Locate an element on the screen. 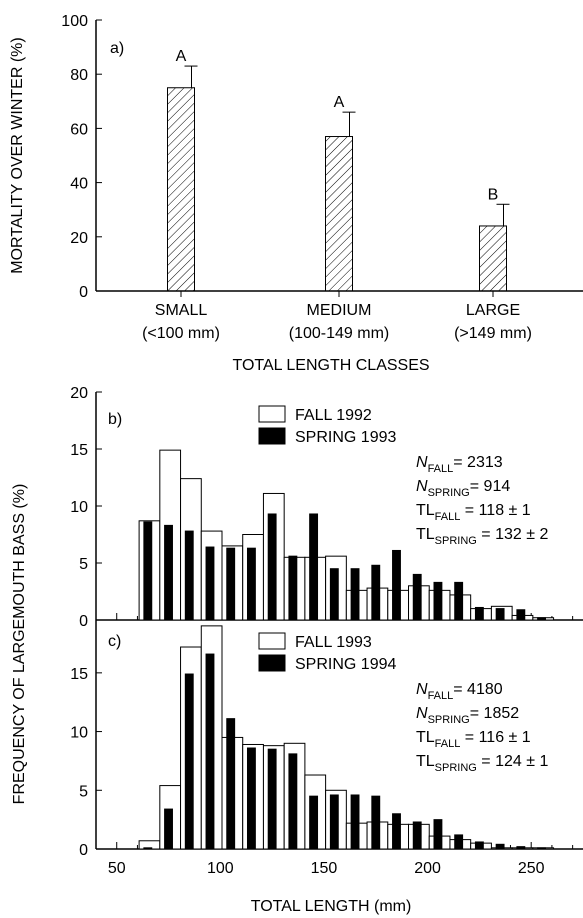 The width and height of the screenshot is (583, 918). stat-line: TLSPRING = 132 ± 2 is located at coordinates (482, 536).